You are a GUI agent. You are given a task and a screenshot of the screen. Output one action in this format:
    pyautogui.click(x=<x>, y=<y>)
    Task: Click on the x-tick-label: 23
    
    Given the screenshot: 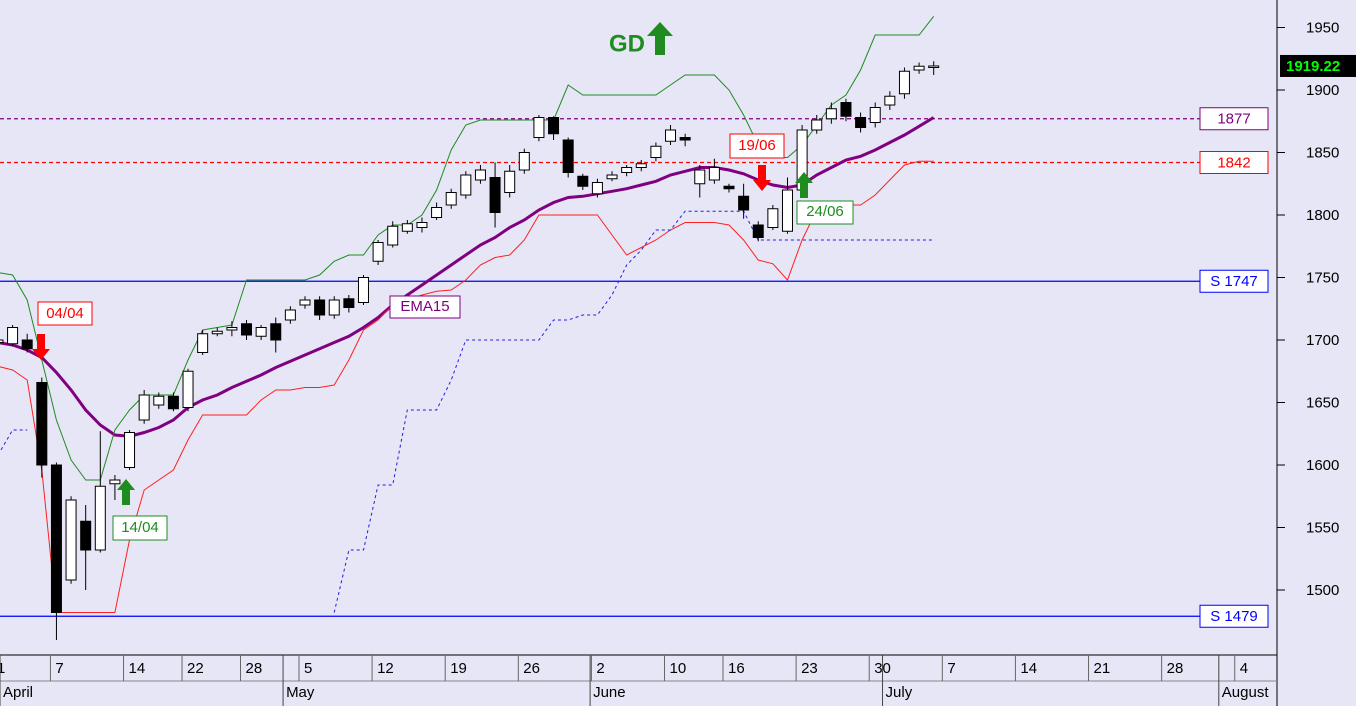 What is the action you would take?
    pyautogui.click(x=809, y=668)
    